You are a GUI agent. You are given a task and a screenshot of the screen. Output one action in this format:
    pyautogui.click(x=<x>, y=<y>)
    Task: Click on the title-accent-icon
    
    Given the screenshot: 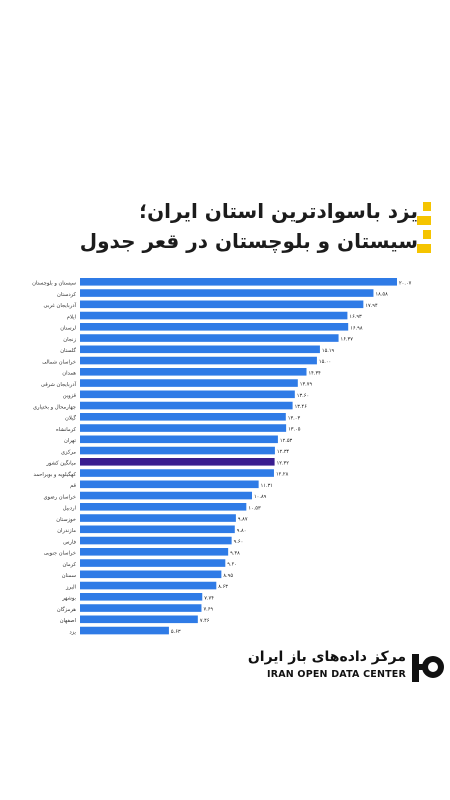 What is the action you would take?
    pyautogui.click(x=424, y=232)
    